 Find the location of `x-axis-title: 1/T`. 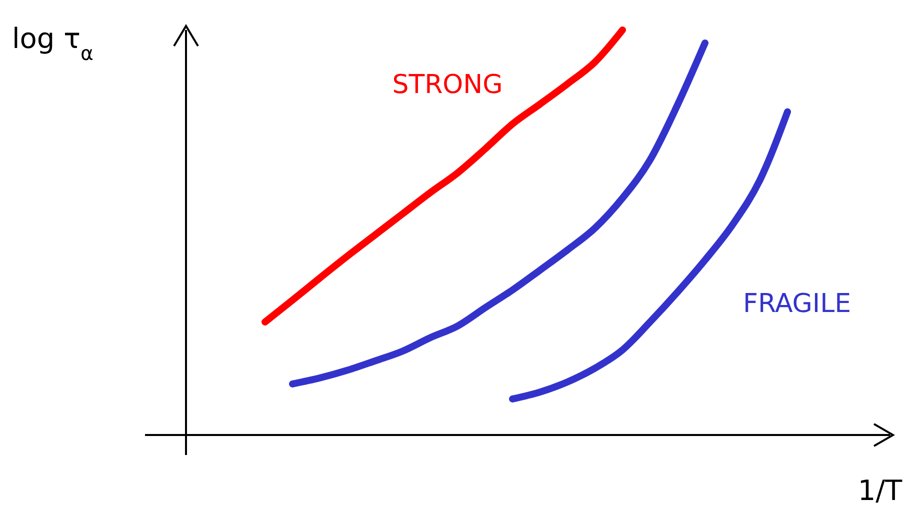

x-axis-title: 1/T is located at coordinates (881, 490).